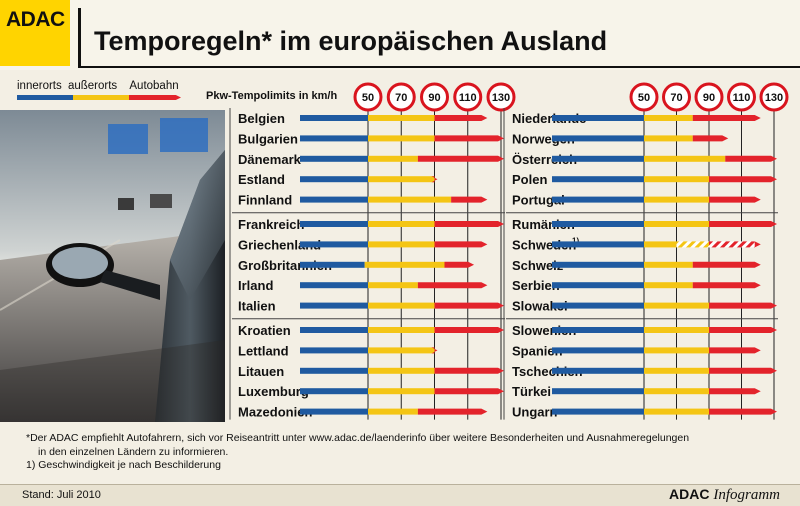  Describe the element at coordinates (261, 179) in the screenshot. I see `country-label: Estland` at that location.